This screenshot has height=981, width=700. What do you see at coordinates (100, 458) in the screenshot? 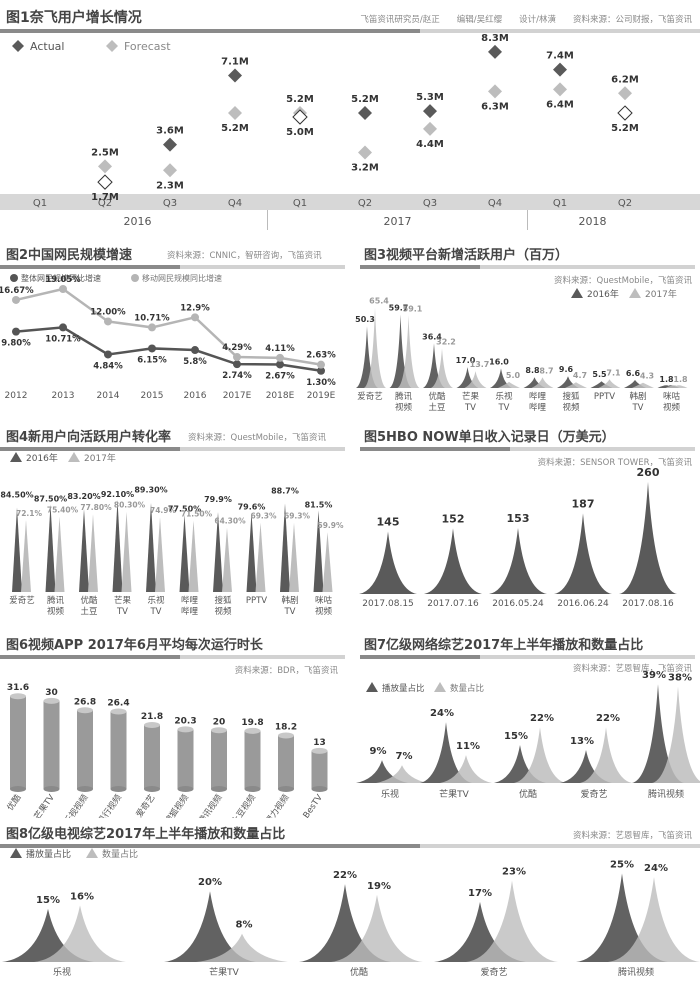
I see `legend-2017-label: 2017年` at bounding box center [100, 458].